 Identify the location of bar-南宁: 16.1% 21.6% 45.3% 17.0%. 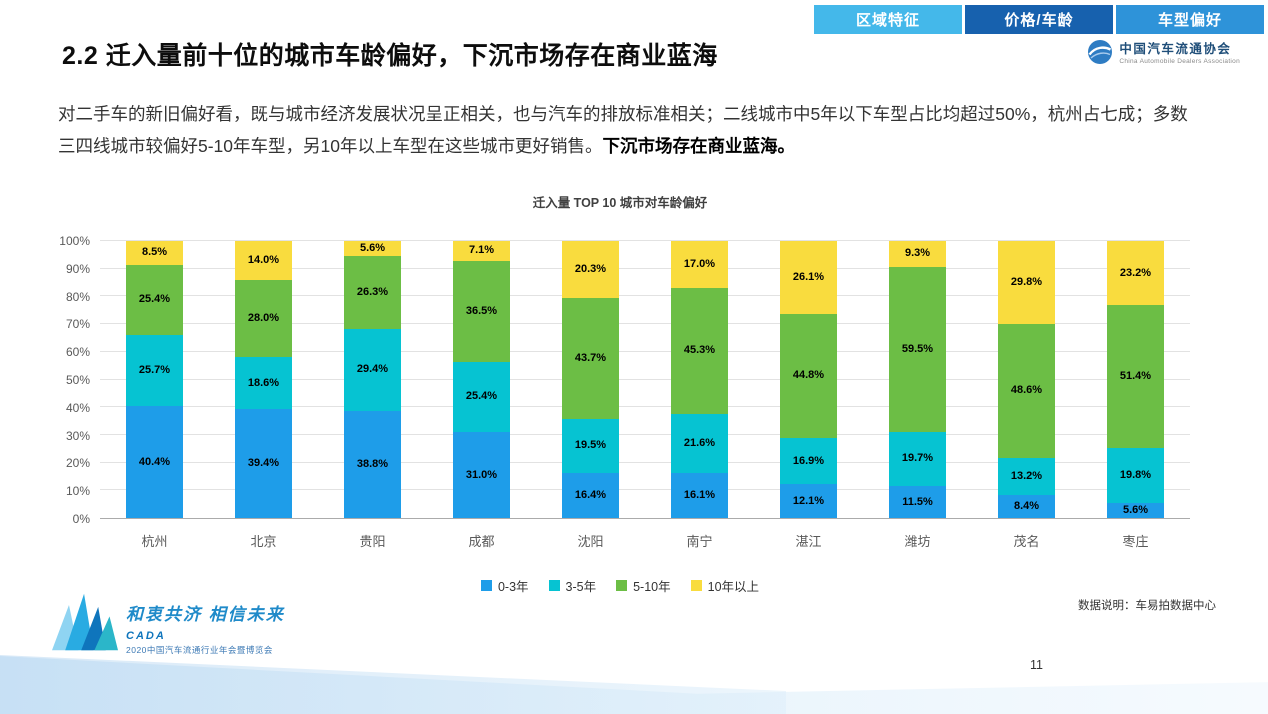
(699, 379).